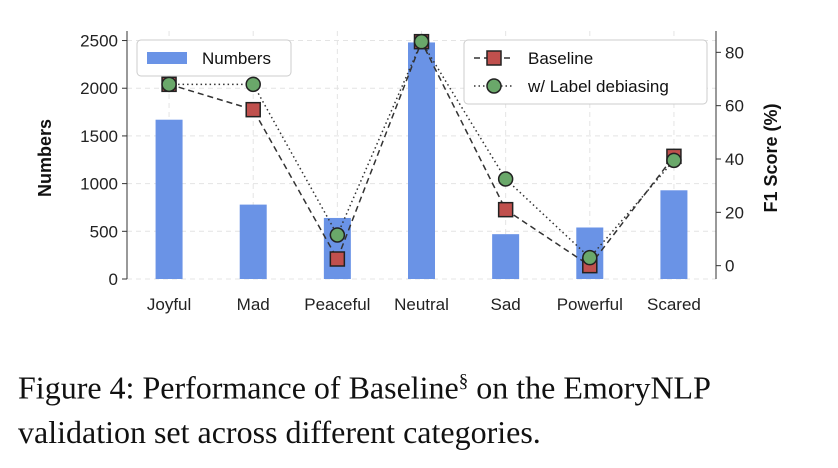 The height and width of the screenshot is (468, 838). What do you see at coordinates (585, 72) in the screenshot?
I see `legend-f1: Baseline w/ Label debiasing` at bounding box center [585, 72].